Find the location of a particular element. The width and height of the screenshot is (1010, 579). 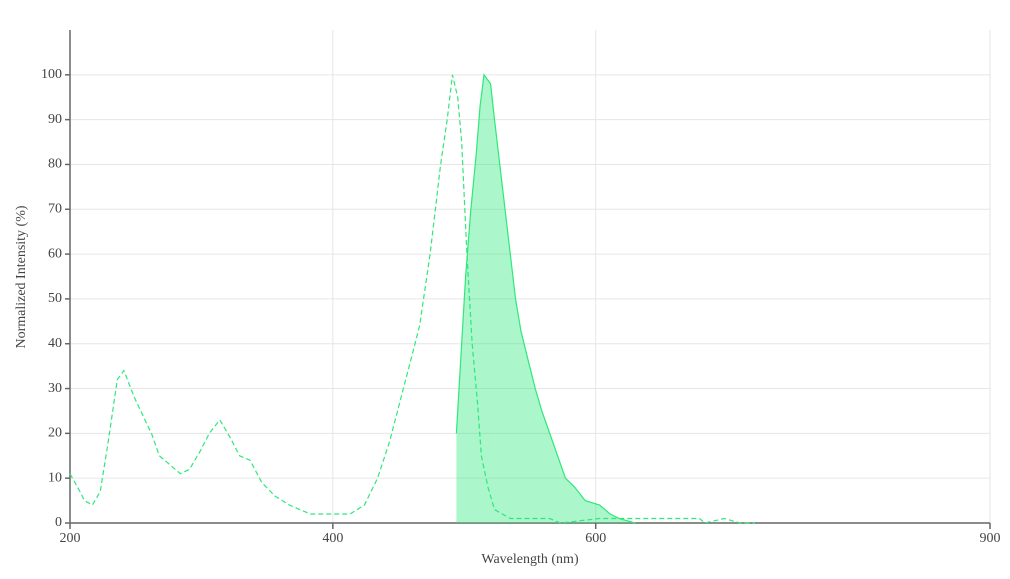

y-tick-label: 70 is located at coordinates (55, 208).